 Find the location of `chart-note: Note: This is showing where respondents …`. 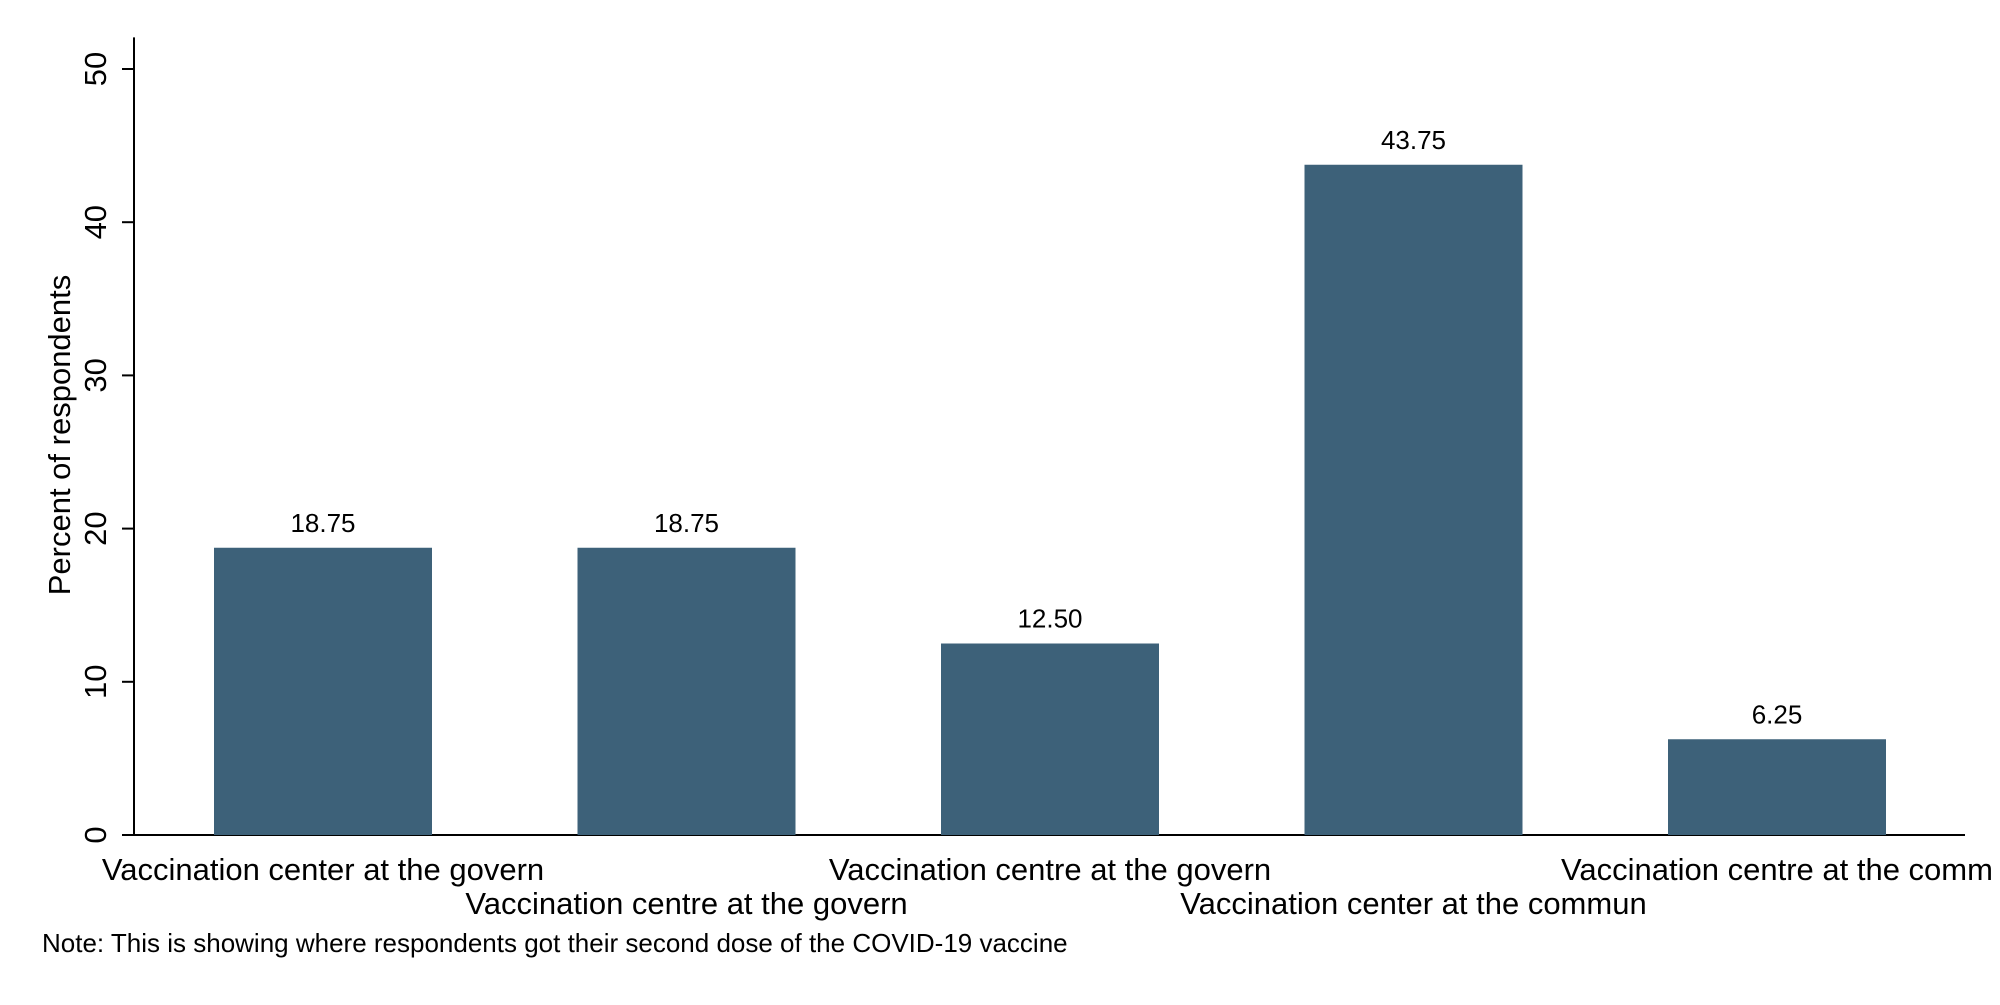

chart-note: Note: This is showing where respondents … is located at coordinates (555, 943).